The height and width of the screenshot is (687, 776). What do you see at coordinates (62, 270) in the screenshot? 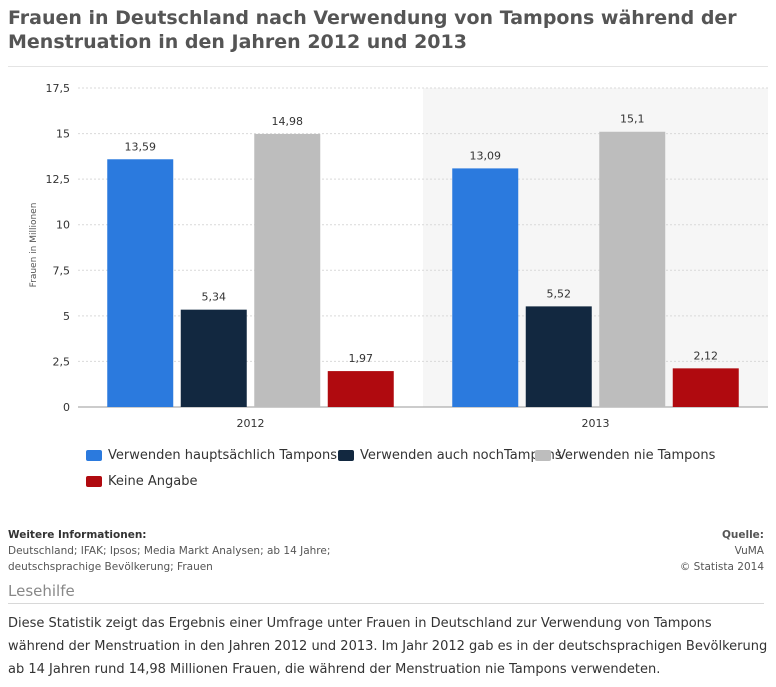
I see `y-tick-label: 7,5` at bounding box center [62, 270].